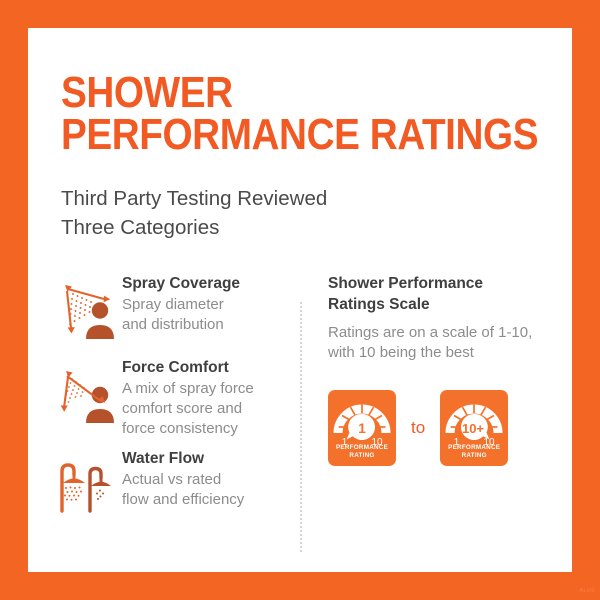 The image size is (600, 600). I want to click on page-subtitle-line-2: Three Categories, so click(140, 228).